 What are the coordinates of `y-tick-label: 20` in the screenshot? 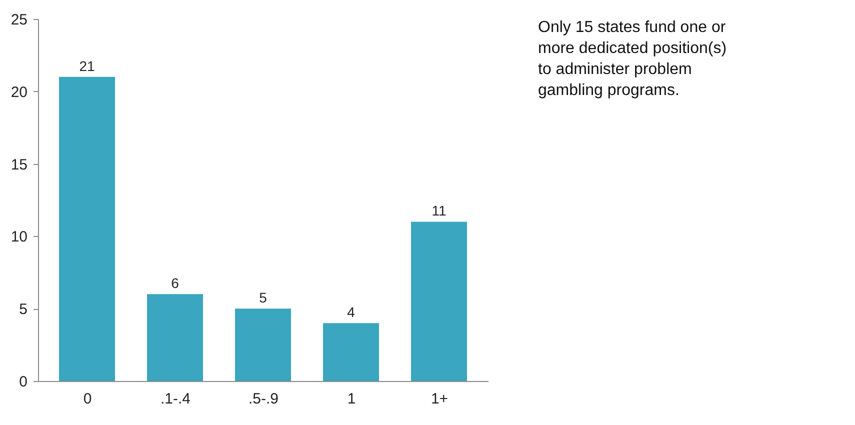 It's located at (19, 92).